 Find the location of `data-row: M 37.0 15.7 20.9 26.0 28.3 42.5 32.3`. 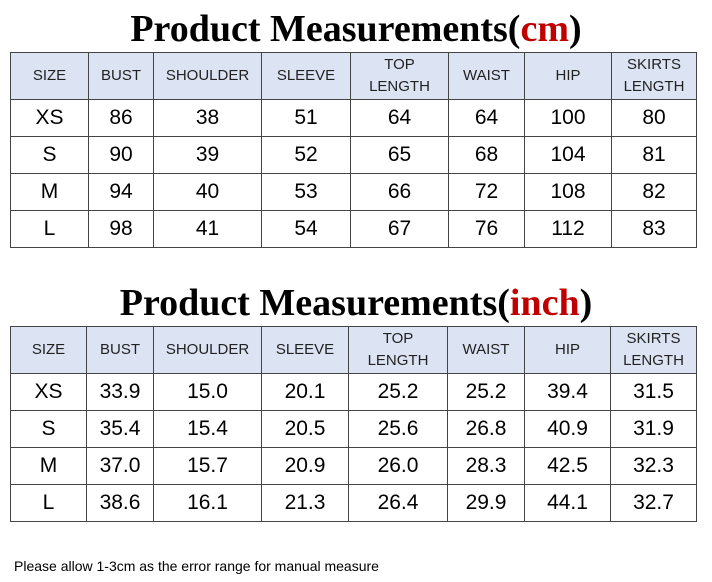

data-row: M 37.0 15.7 20.9 26.0 28.3 42.5 32.3 is located at coordinates (353, 466).